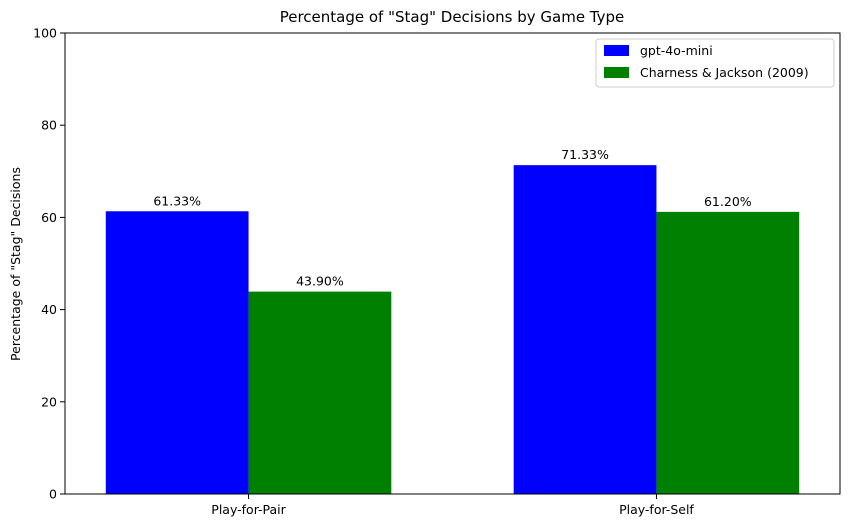  Describe the element at coordinates (49, 309) in the screenshot. I see `y-tick-label: 40` at that location.